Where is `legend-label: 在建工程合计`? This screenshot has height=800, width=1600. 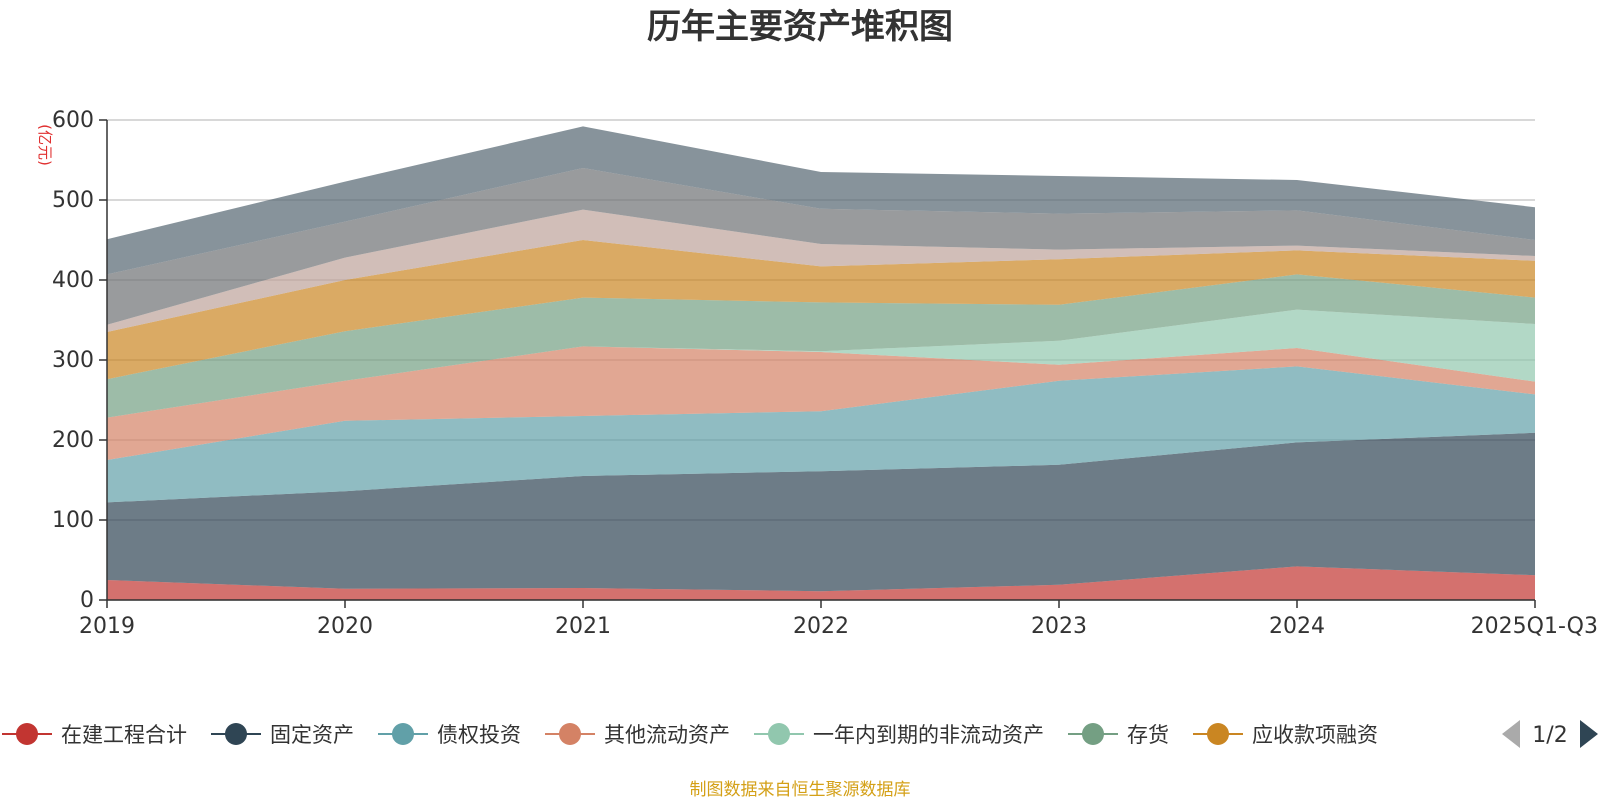 legend-label: 在建工程合计 is located at coordinates (124, 735).